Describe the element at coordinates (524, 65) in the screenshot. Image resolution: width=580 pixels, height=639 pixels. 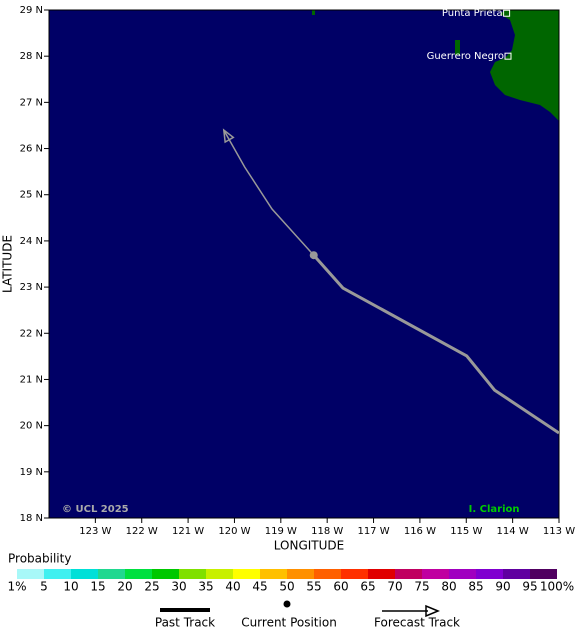
I see `land` at that location.